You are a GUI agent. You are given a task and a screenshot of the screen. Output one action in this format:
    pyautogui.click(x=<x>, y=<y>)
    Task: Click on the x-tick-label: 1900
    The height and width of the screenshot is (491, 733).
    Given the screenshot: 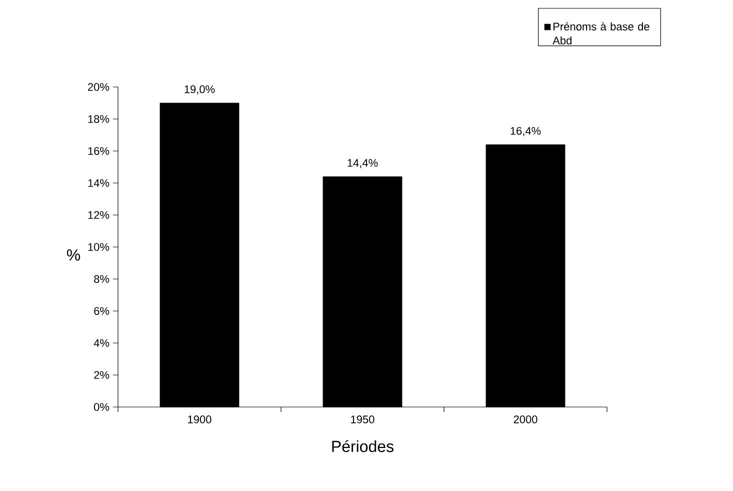 What is the action you would take?
    pyautogui.click(x=200, y=420)
    